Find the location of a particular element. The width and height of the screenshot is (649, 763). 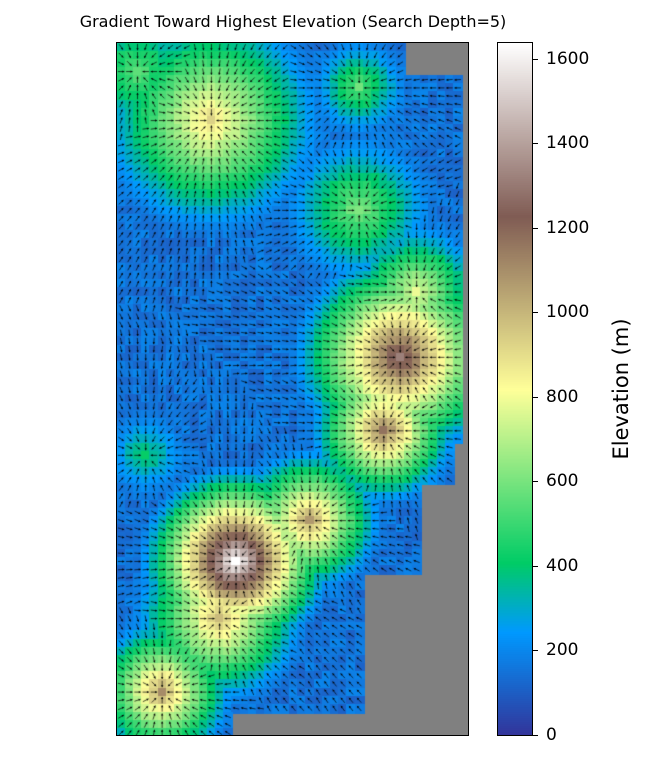

colorbar-gradient is located at coordinates (515, 389).